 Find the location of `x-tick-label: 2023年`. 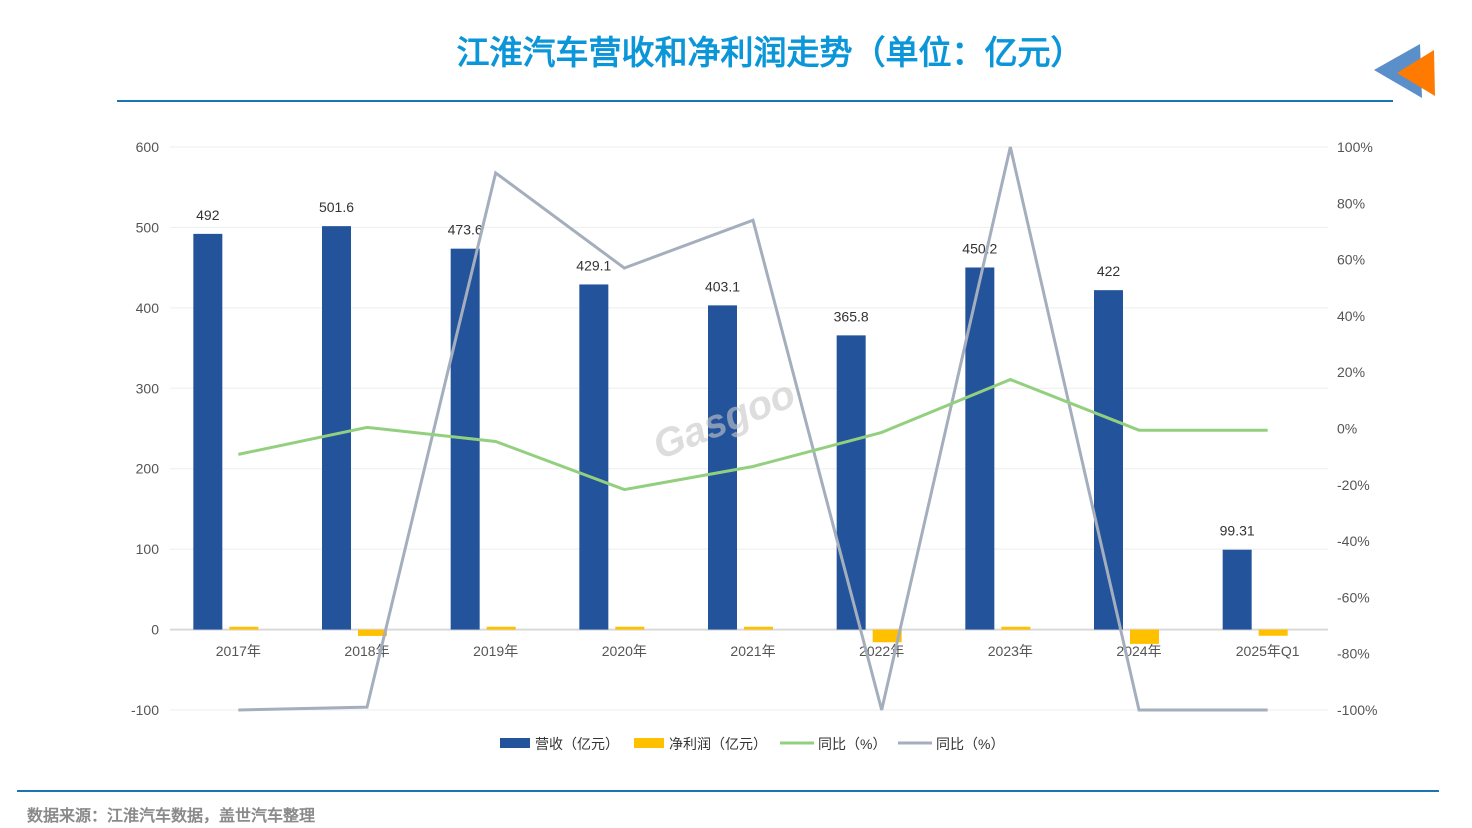

x-tick-label: 2023年 is located at coordinates (1010, 651).